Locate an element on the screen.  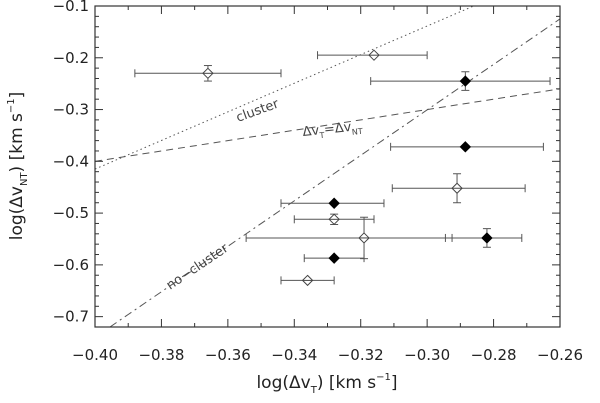
x-tick-label: −0.26 is located at coordinates (560, 355).